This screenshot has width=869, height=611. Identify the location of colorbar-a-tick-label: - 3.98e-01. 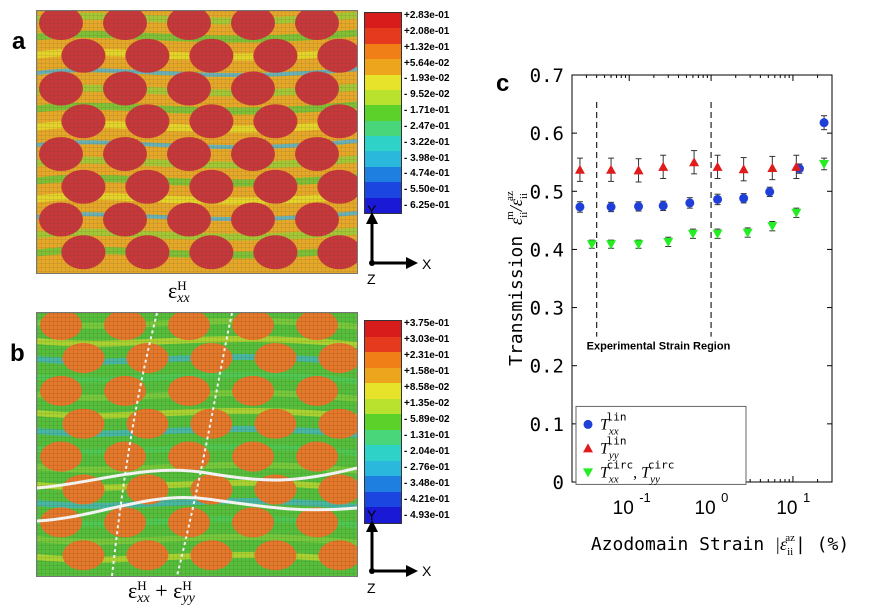
(427, 158).